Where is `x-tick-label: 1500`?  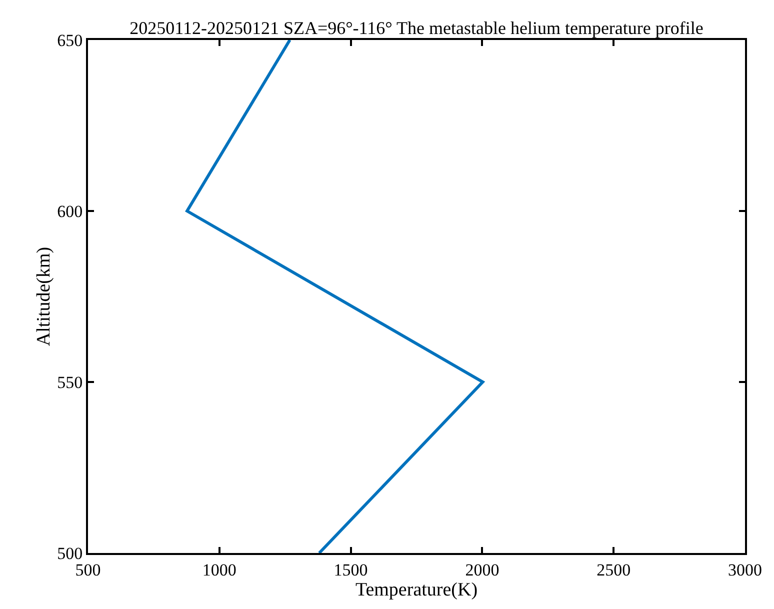
x-tick-label: 1500 is located at coordinates (351, 570).